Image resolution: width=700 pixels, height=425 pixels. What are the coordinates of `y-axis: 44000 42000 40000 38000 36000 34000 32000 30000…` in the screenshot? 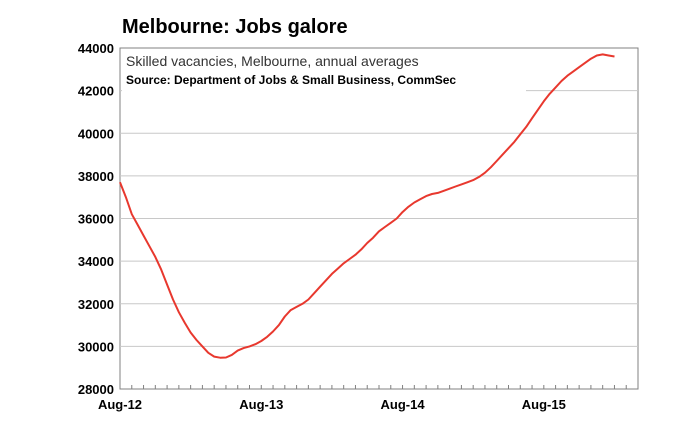 It's located at (96, 219).